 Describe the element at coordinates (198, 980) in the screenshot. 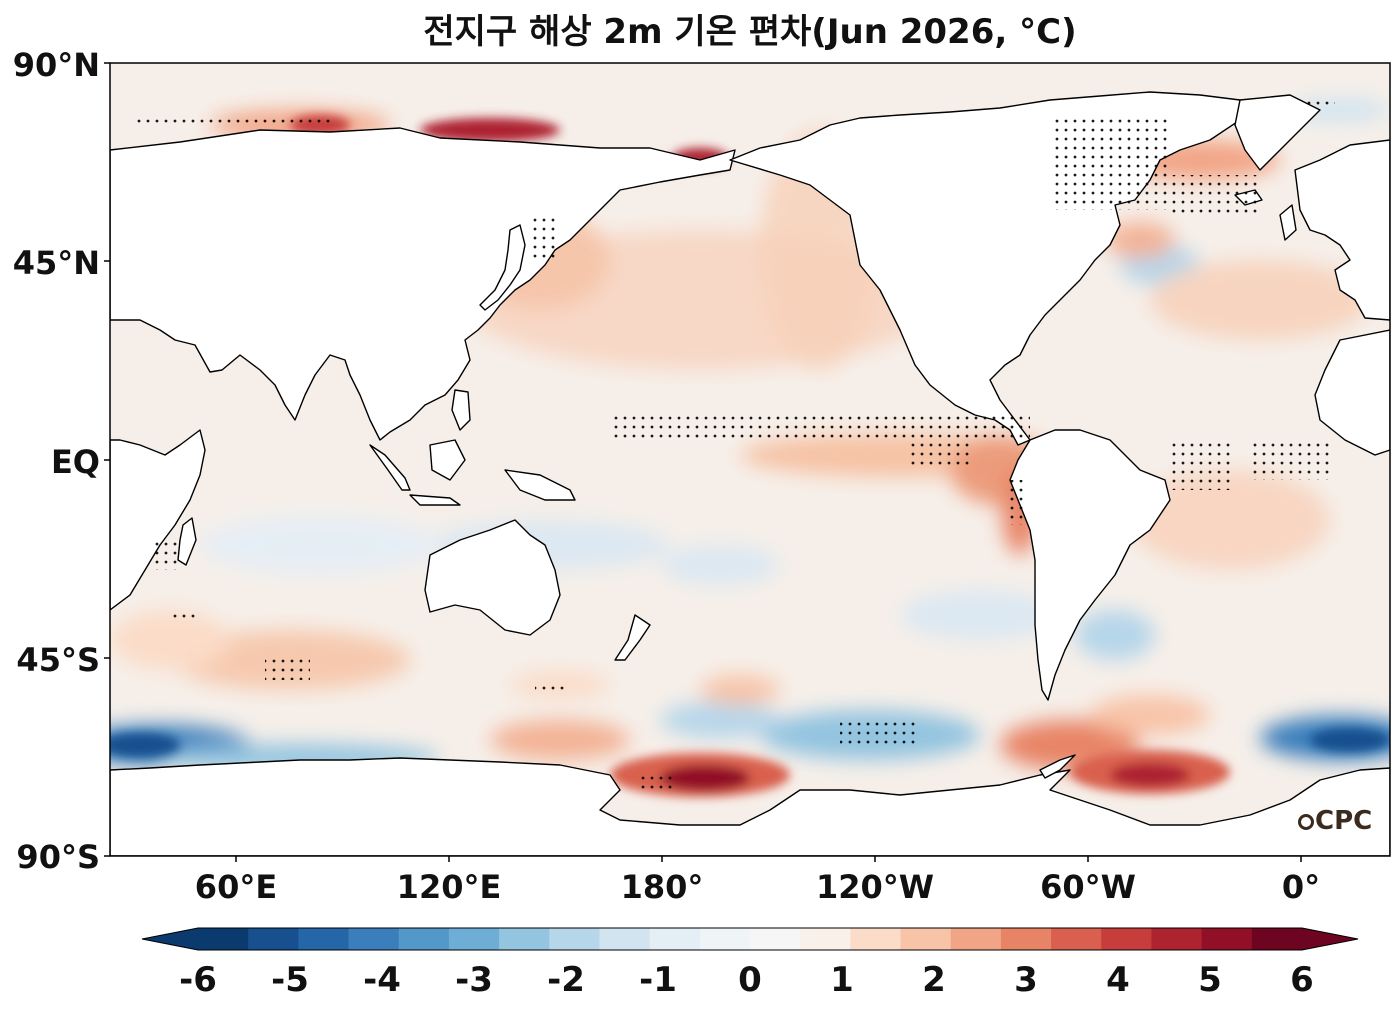

I see `colorbar-tick-label: -6` at that location.